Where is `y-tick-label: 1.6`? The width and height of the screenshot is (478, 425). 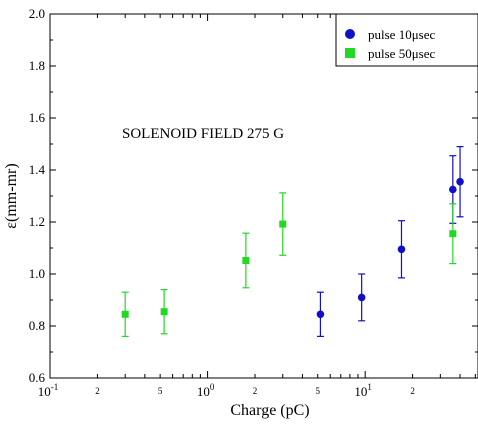
y-tick-label: 1.6 is located at coordinates (37, 117).